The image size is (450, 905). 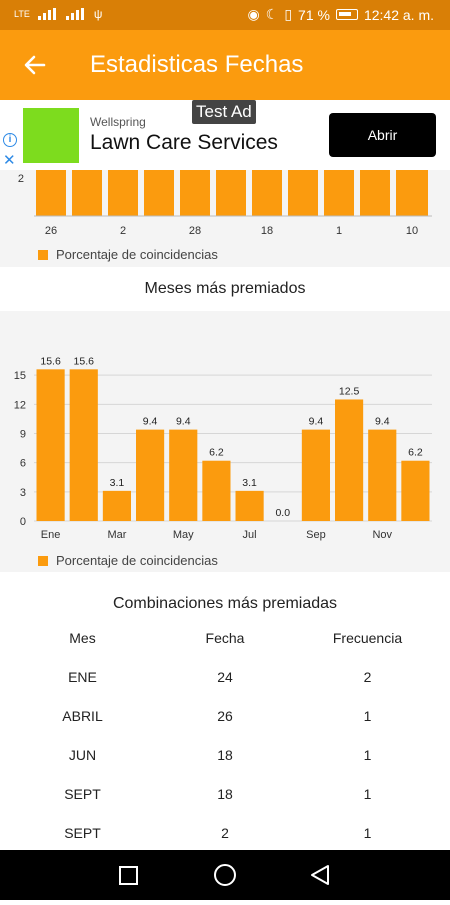 I want to click on table-row: JUN 18 1, so click(x=225, y=754).